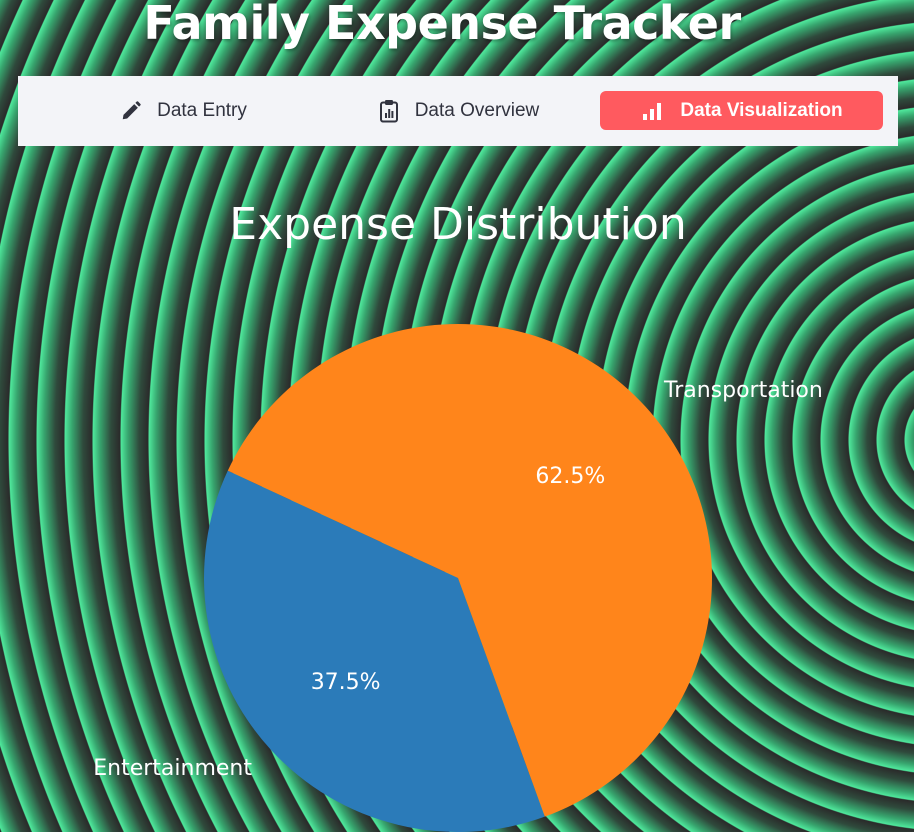 The width and height of the screenshot is (914, 832). I want to click on category-label-entertainment: Entertainment, so click(172, 768).